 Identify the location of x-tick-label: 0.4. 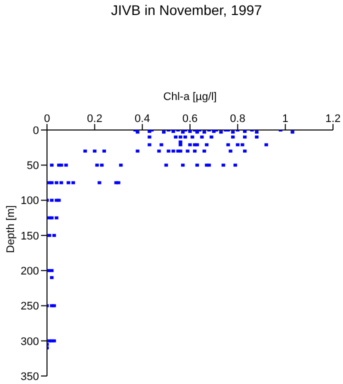
(142, 119).